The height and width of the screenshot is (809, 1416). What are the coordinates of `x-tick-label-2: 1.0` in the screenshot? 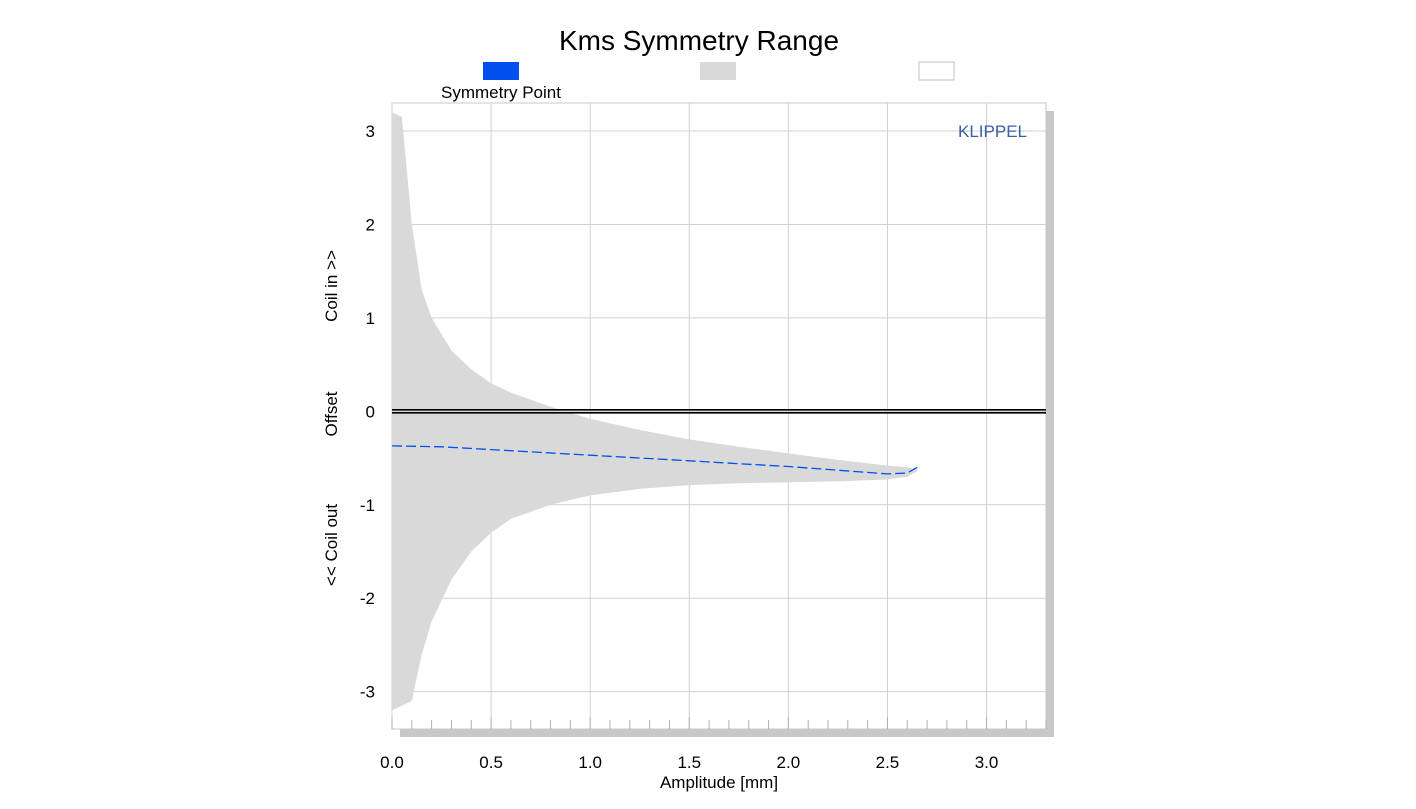 It's located at (590, 762).